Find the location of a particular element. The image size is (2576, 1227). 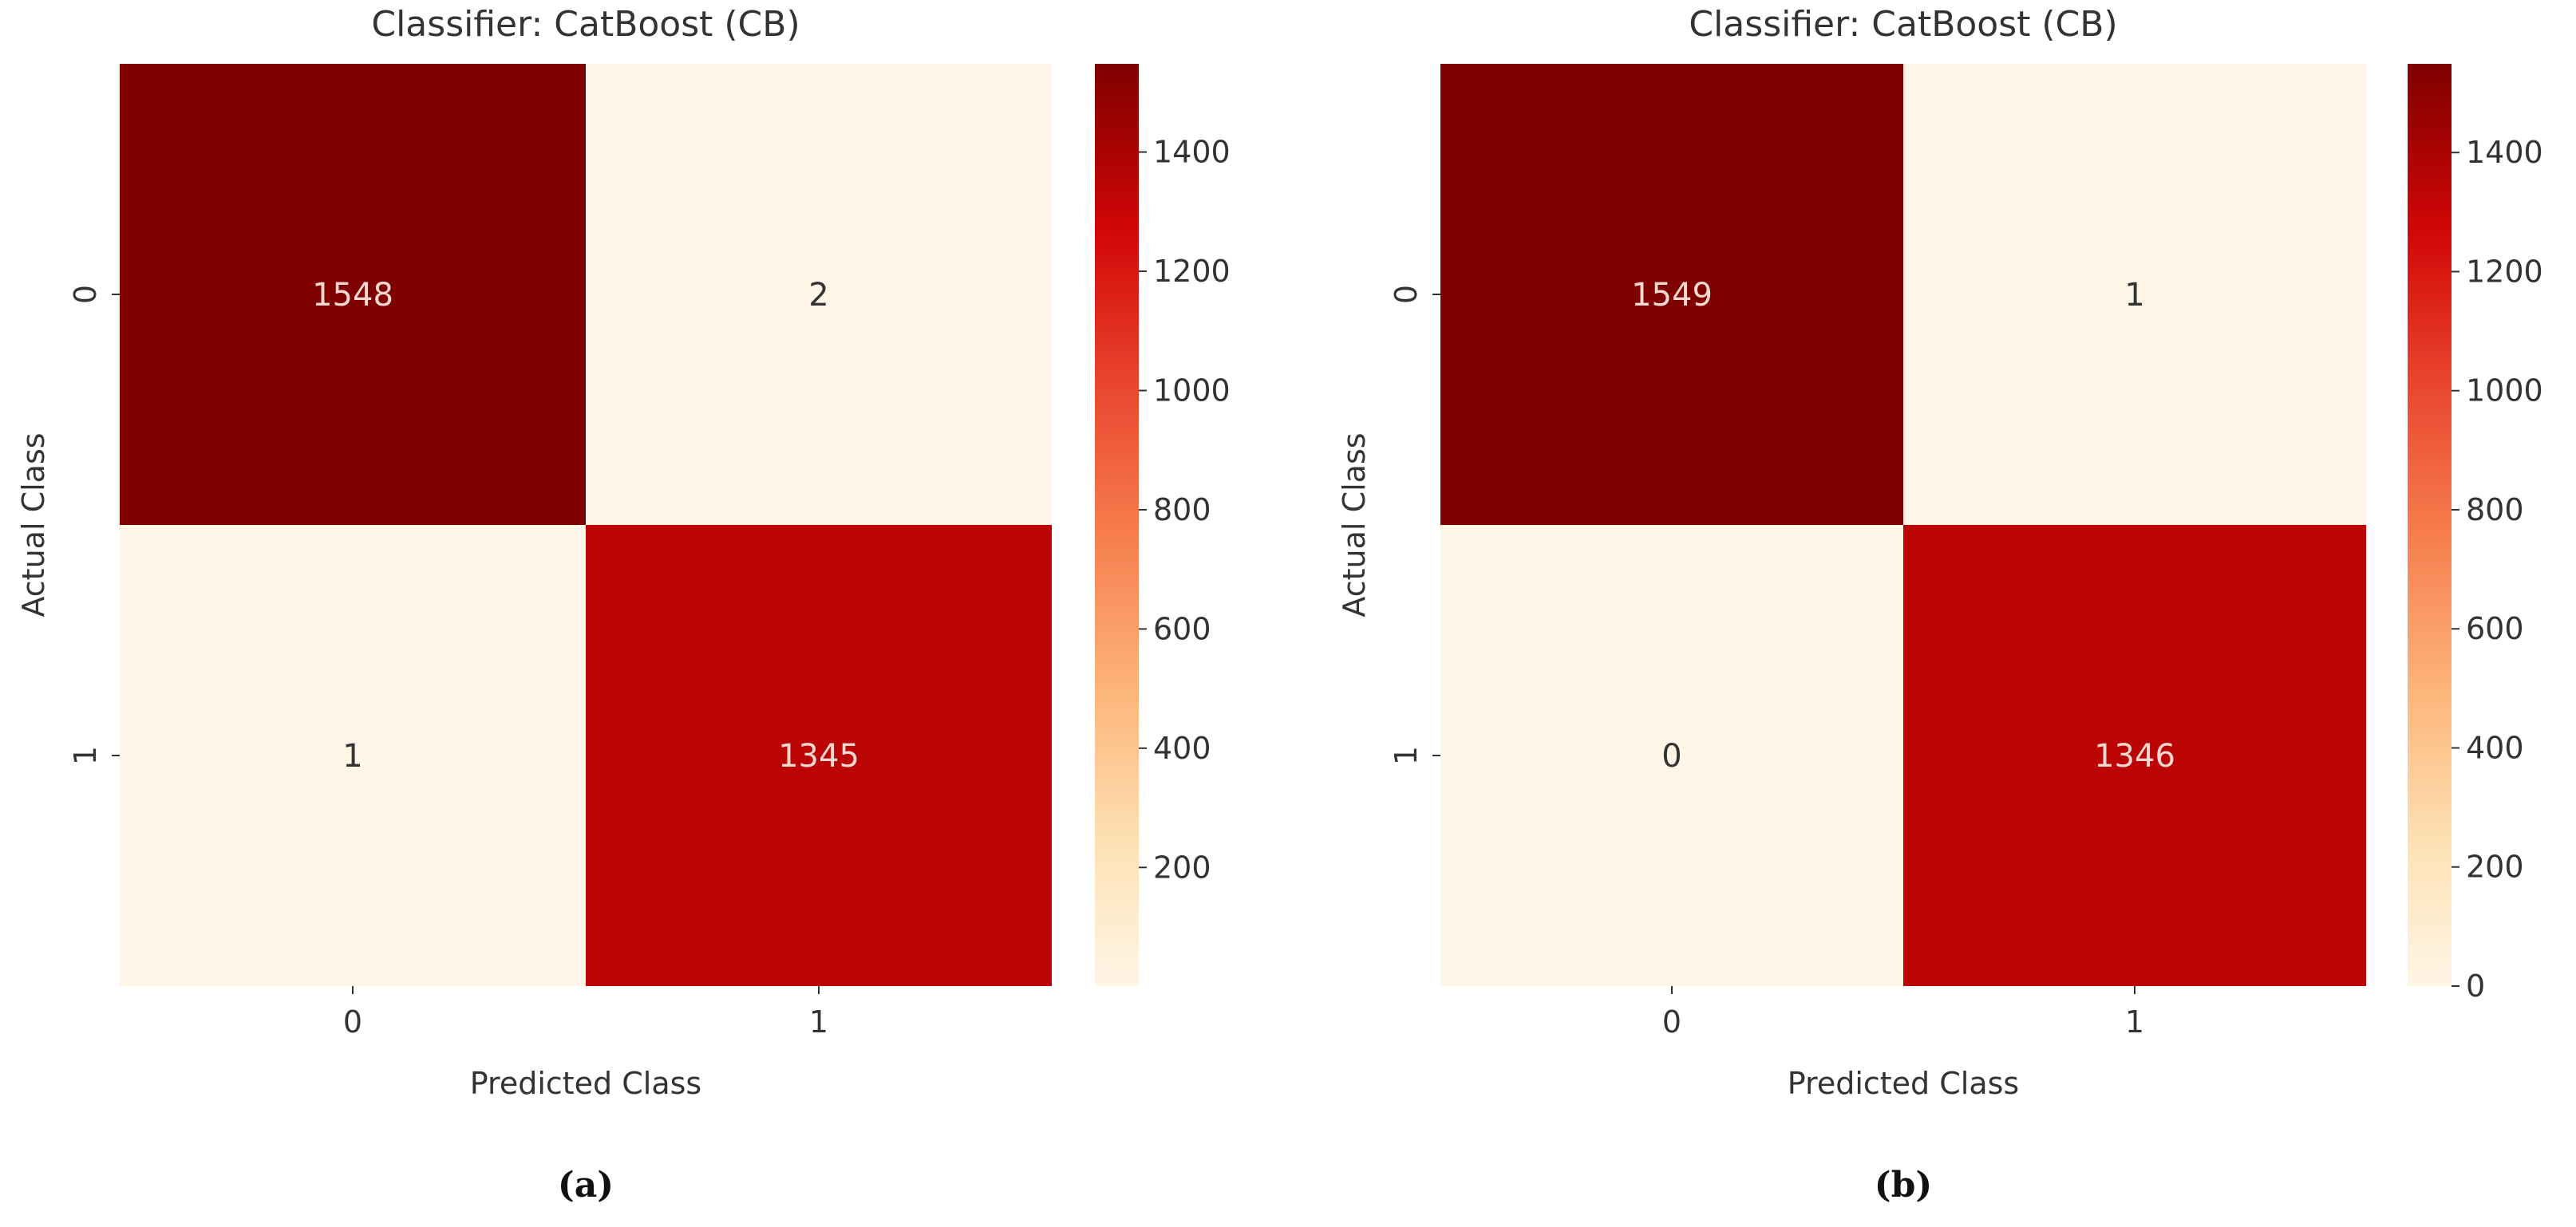

colorbar: 0 200 400 600 800 1000 1200 1400 is located at coordinates (2475, 534).